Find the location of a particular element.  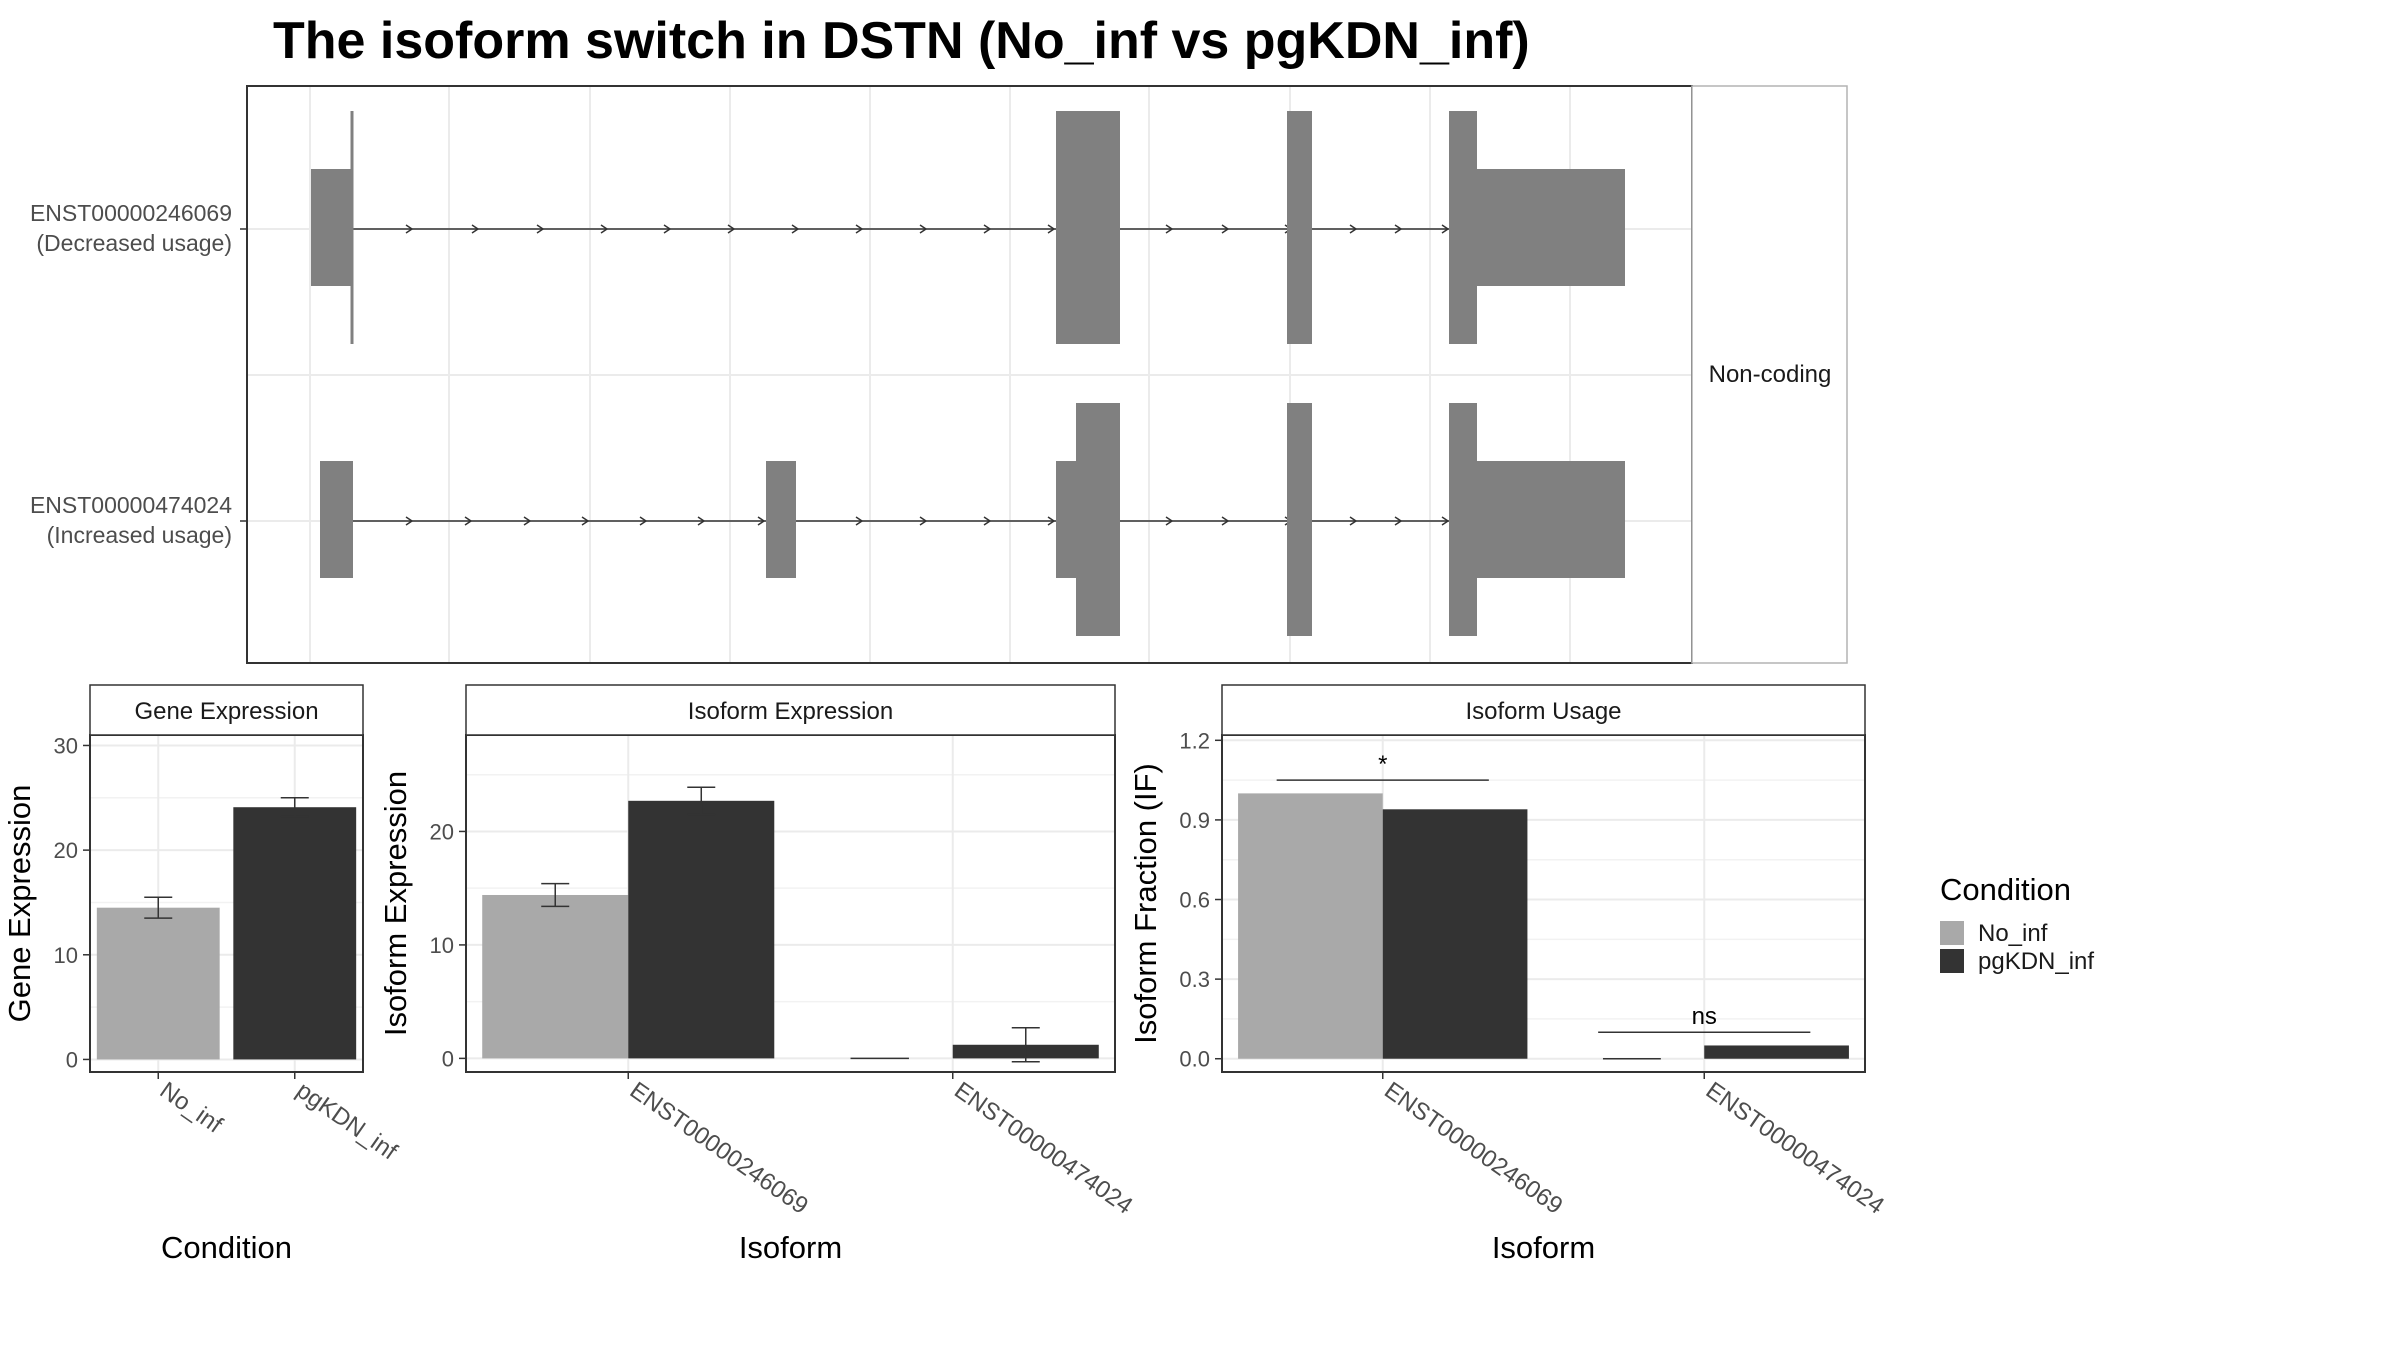

y-tick-label: 30 is located at coordinates (66, 745).